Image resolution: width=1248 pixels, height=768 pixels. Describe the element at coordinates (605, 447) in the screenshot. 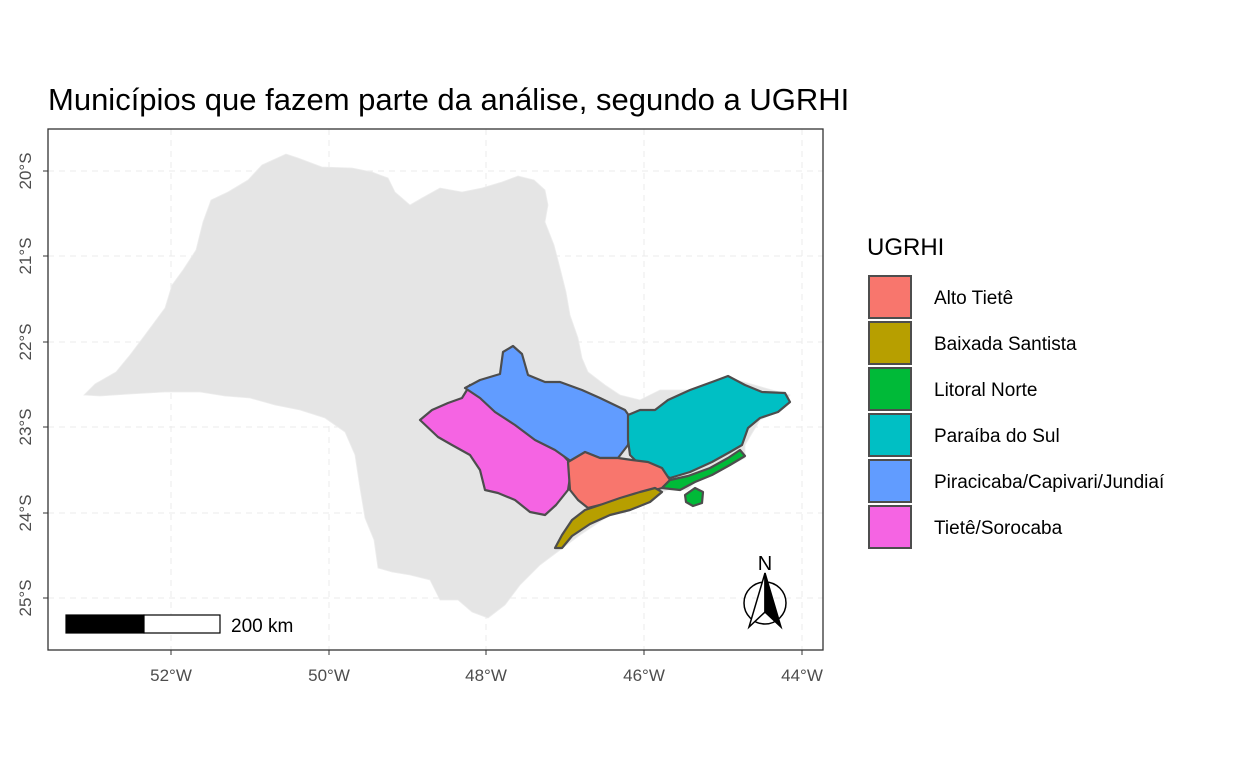

I see `ugrhi-regions` at that location.